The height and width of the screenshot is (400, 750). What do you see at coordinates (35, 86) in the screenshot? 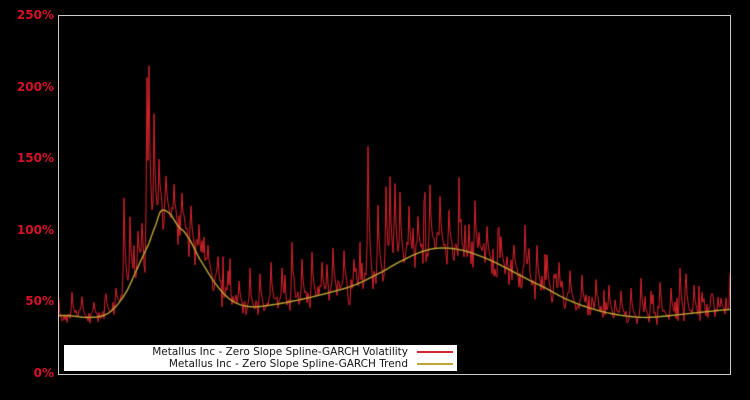
I see `y-tick-label: 200%` at bounding box center [35, 86].